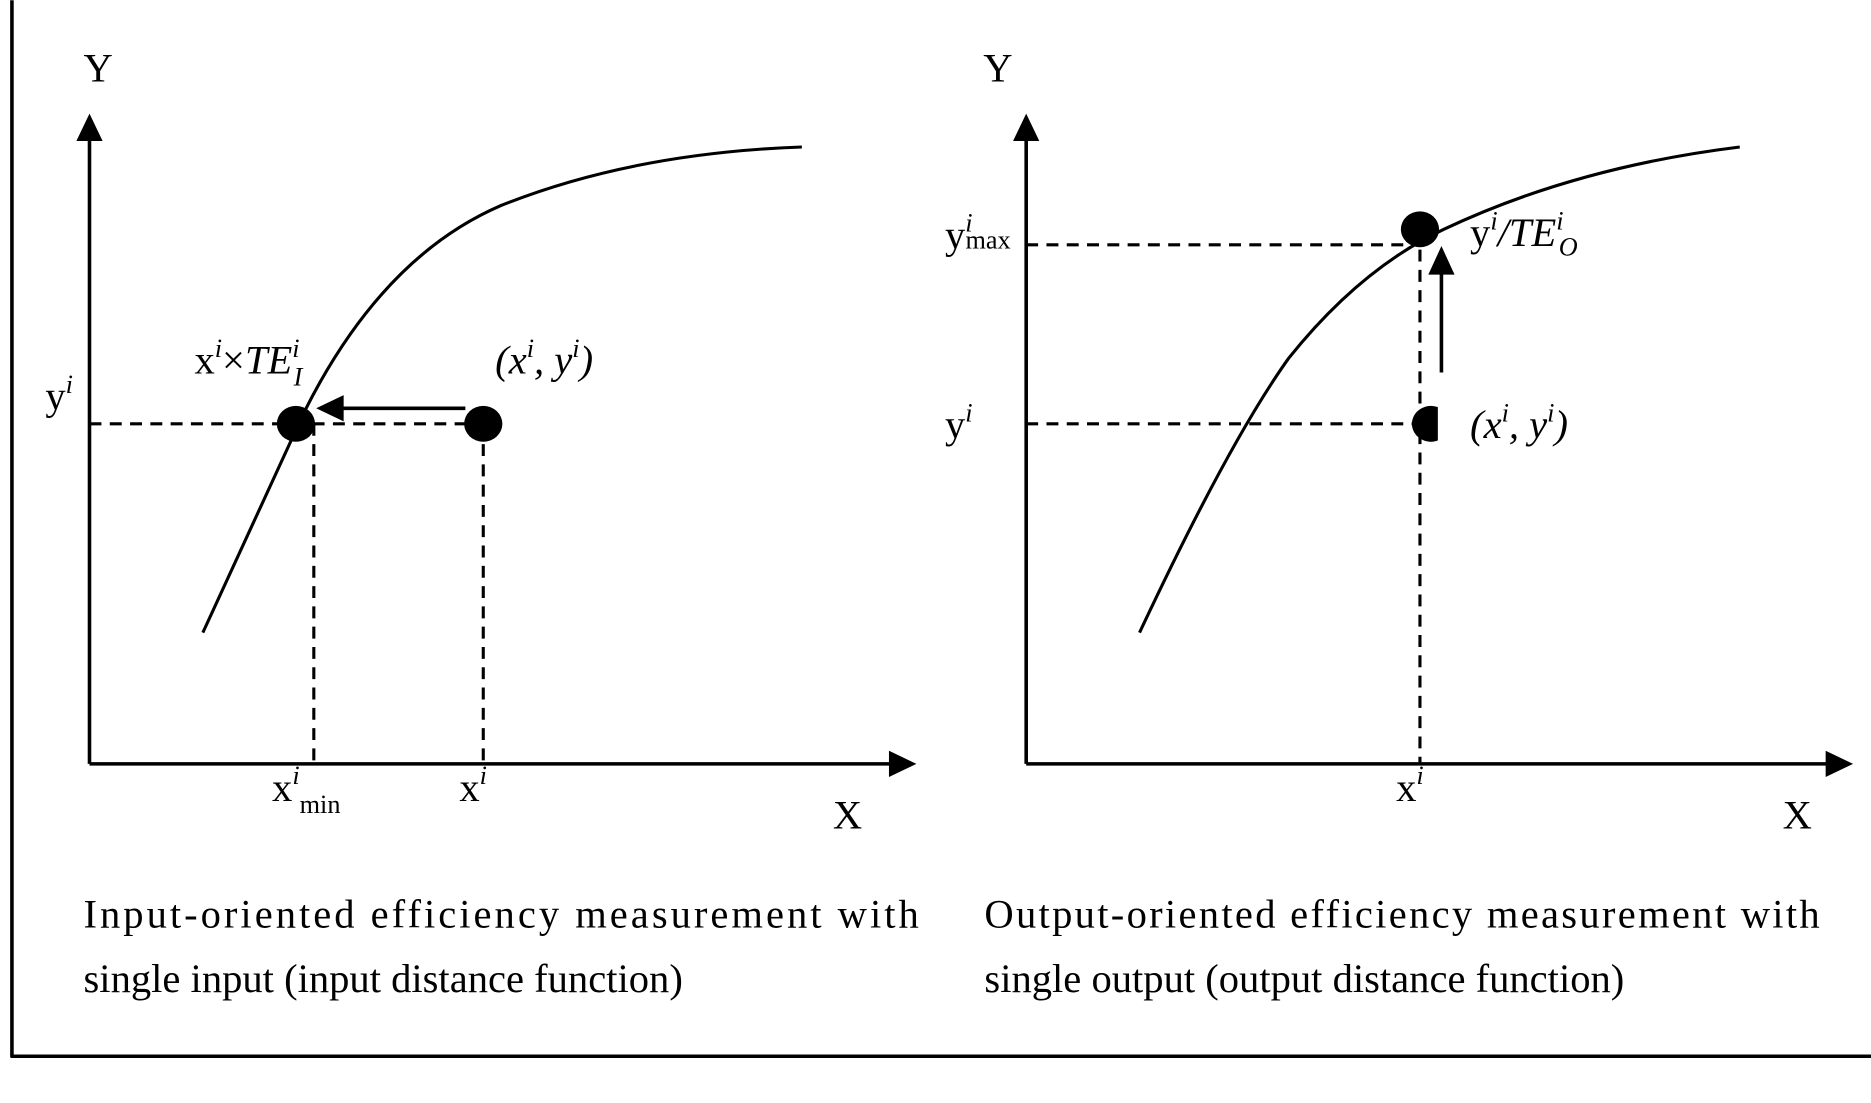  Describe the element at coordinates (1524, 233) in the screenshot. I see `frontier-point-label: yi/TEi O` at that location.